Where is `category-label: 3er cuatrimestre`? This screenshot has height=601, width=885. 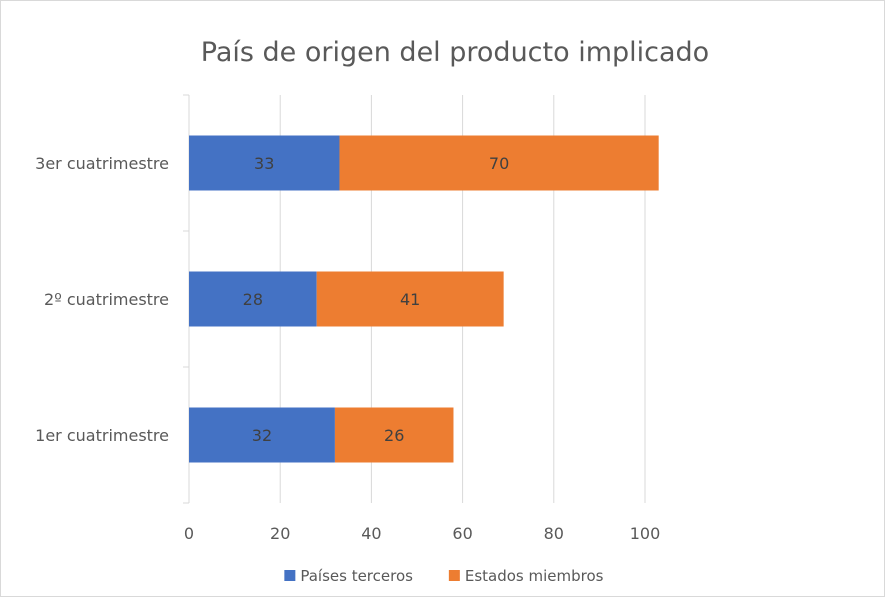 category-label: 3er cuatrimestre is located at coordinates (102, 163).